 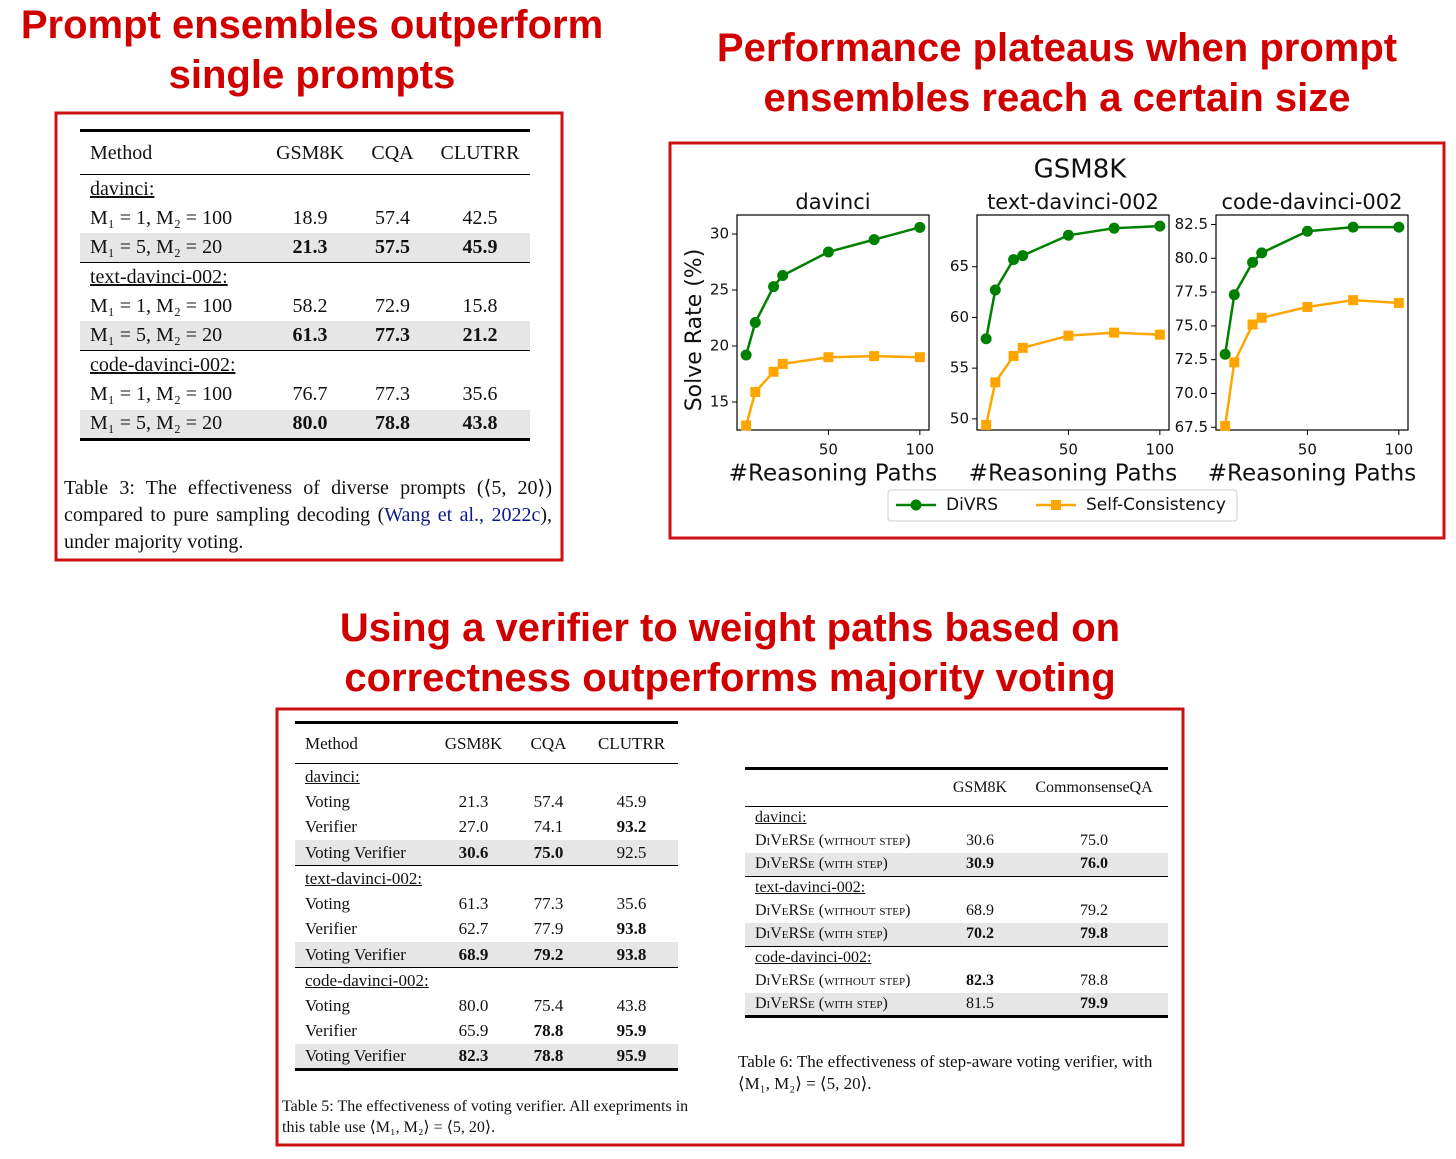 I want to click on method-cell: Verifier, so click(x=331, y=1031).